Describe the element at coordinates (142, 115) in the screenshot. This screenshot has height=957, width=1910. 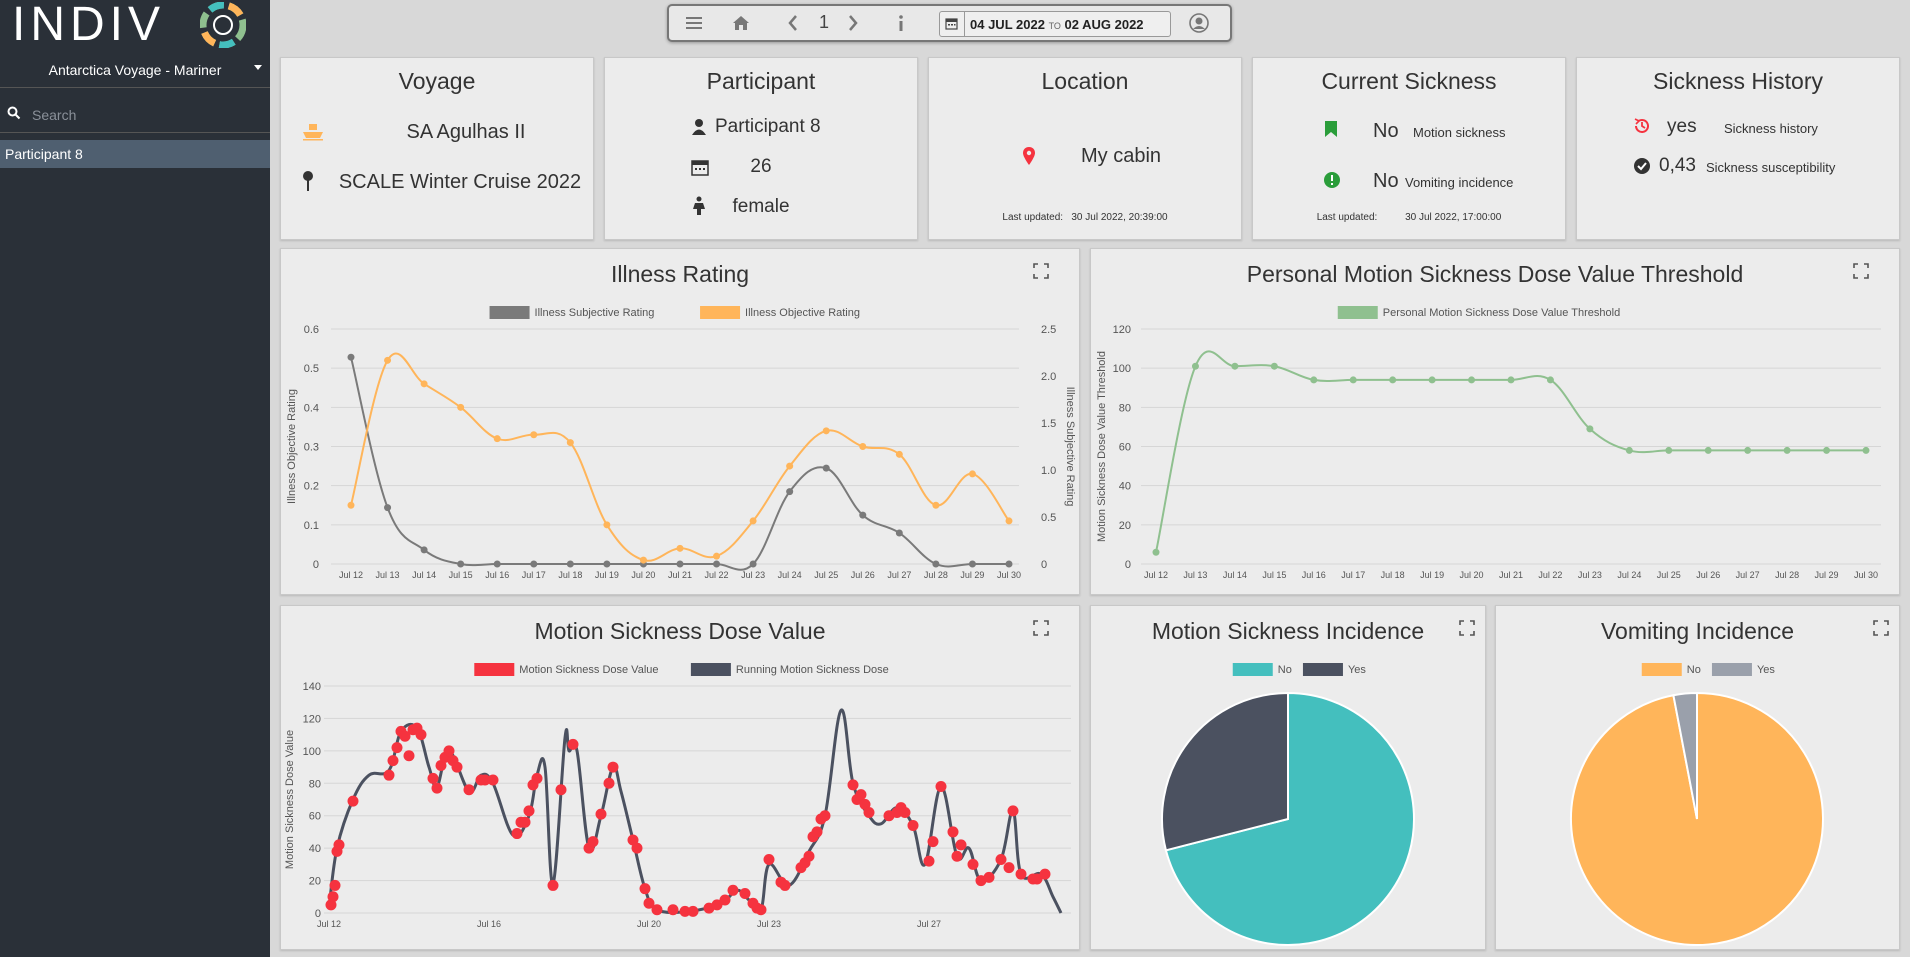
I see `search-input` at that location.